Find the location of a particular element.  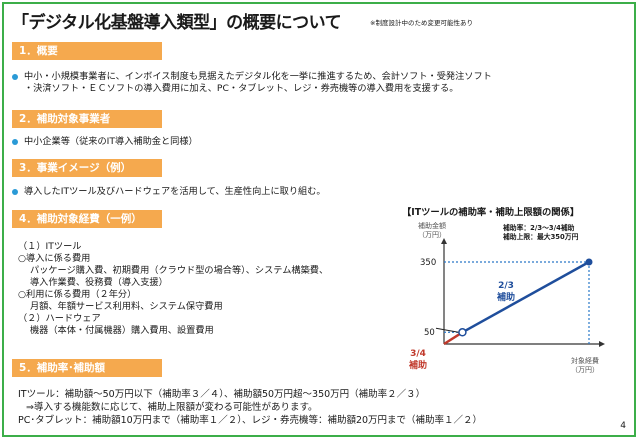

chart-plot is located at coordinates (520, 292).